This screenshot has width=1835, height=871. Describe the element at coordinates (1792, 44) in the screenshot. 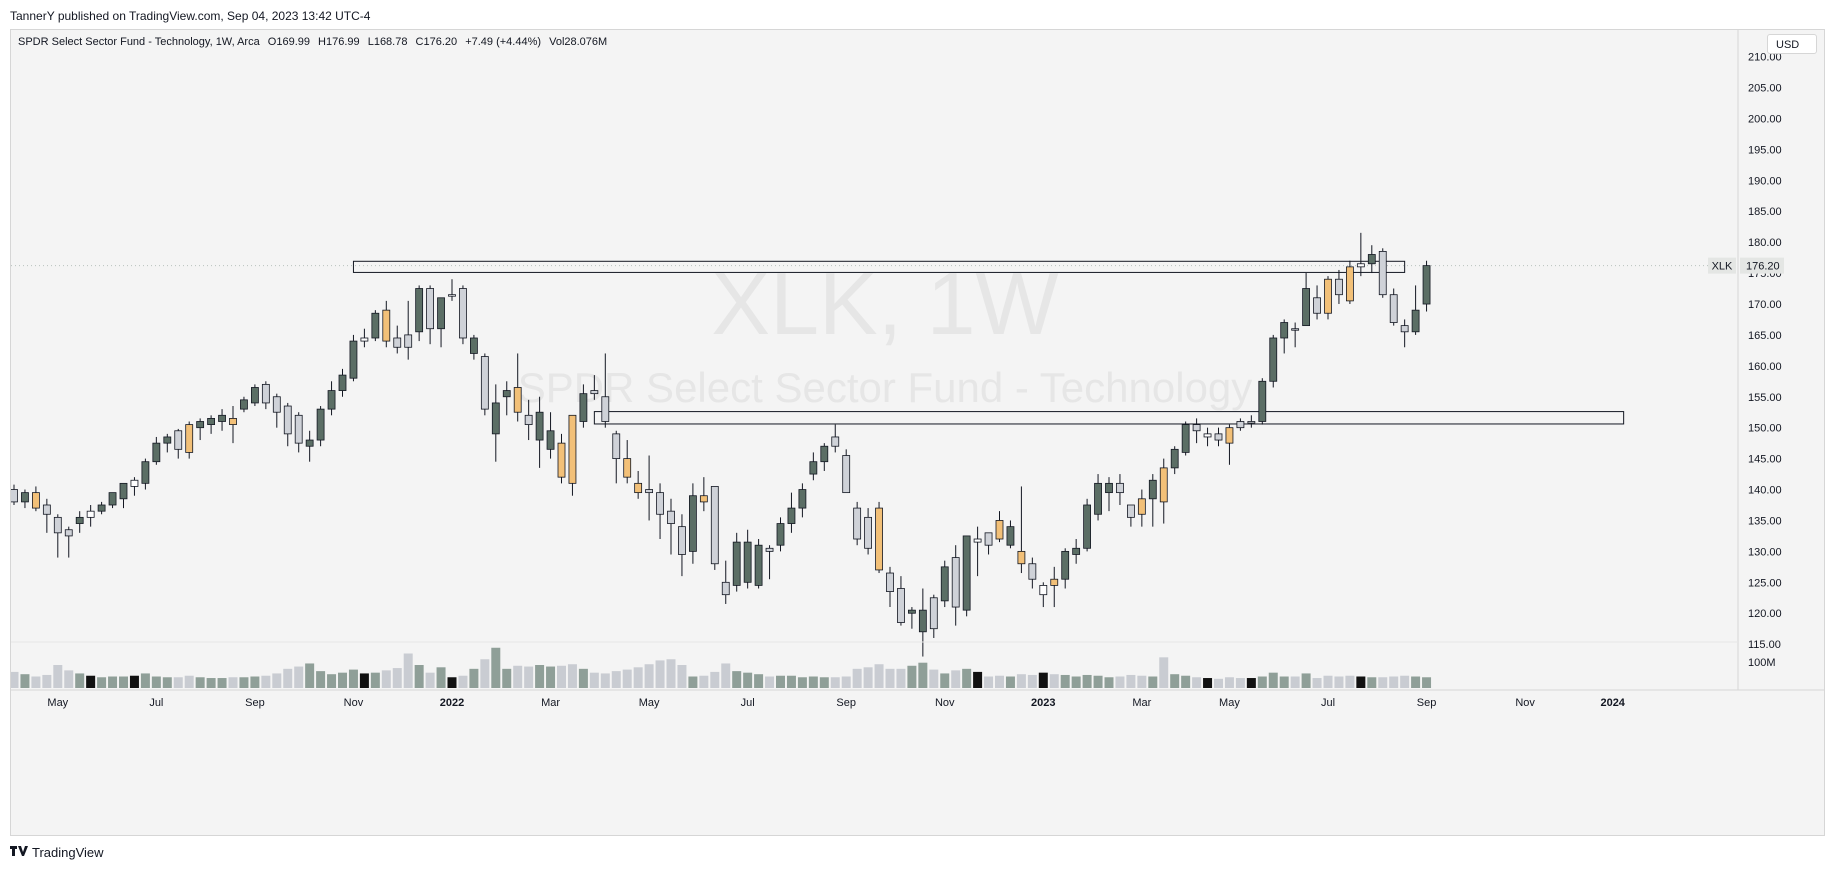

I see `currency-selector: USD` at that location.